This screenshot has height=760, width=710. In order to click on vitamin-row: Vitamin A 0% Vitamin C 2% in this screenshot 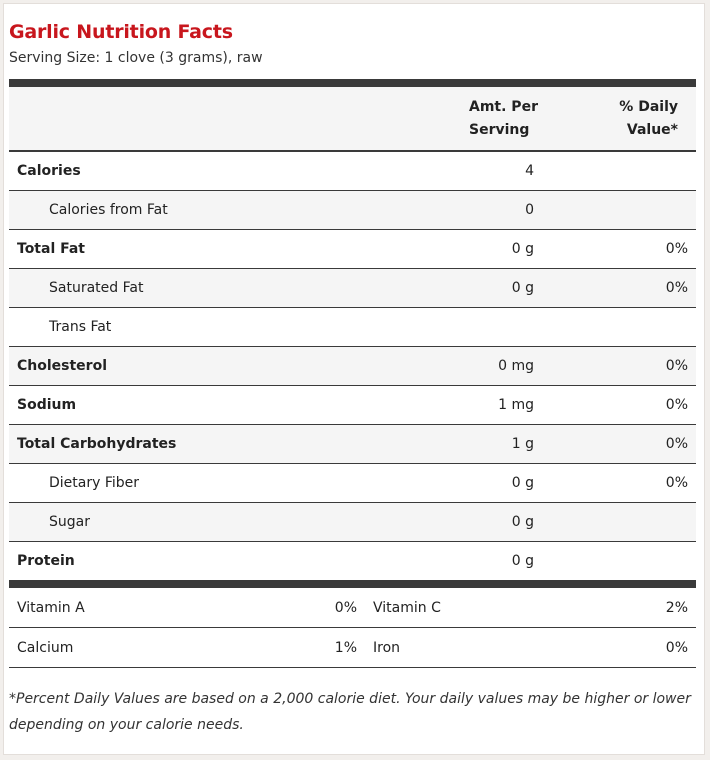, I will do `click(352, 608)`.